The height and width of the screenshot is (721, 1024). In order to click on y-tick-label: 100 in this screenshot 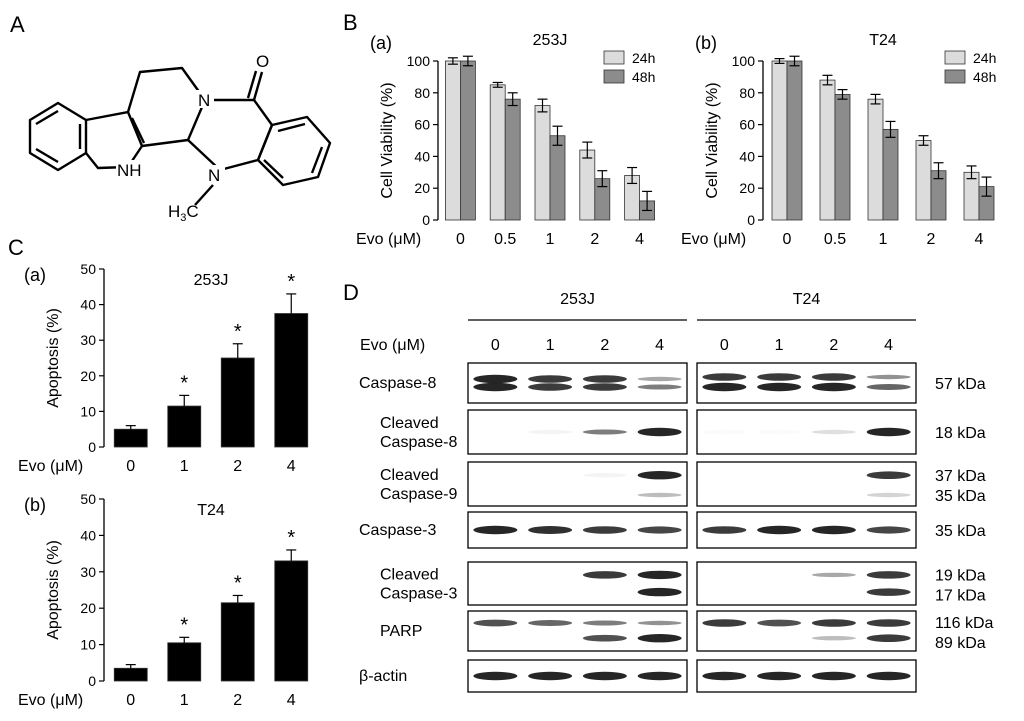, I will do `click(419, 61)`.